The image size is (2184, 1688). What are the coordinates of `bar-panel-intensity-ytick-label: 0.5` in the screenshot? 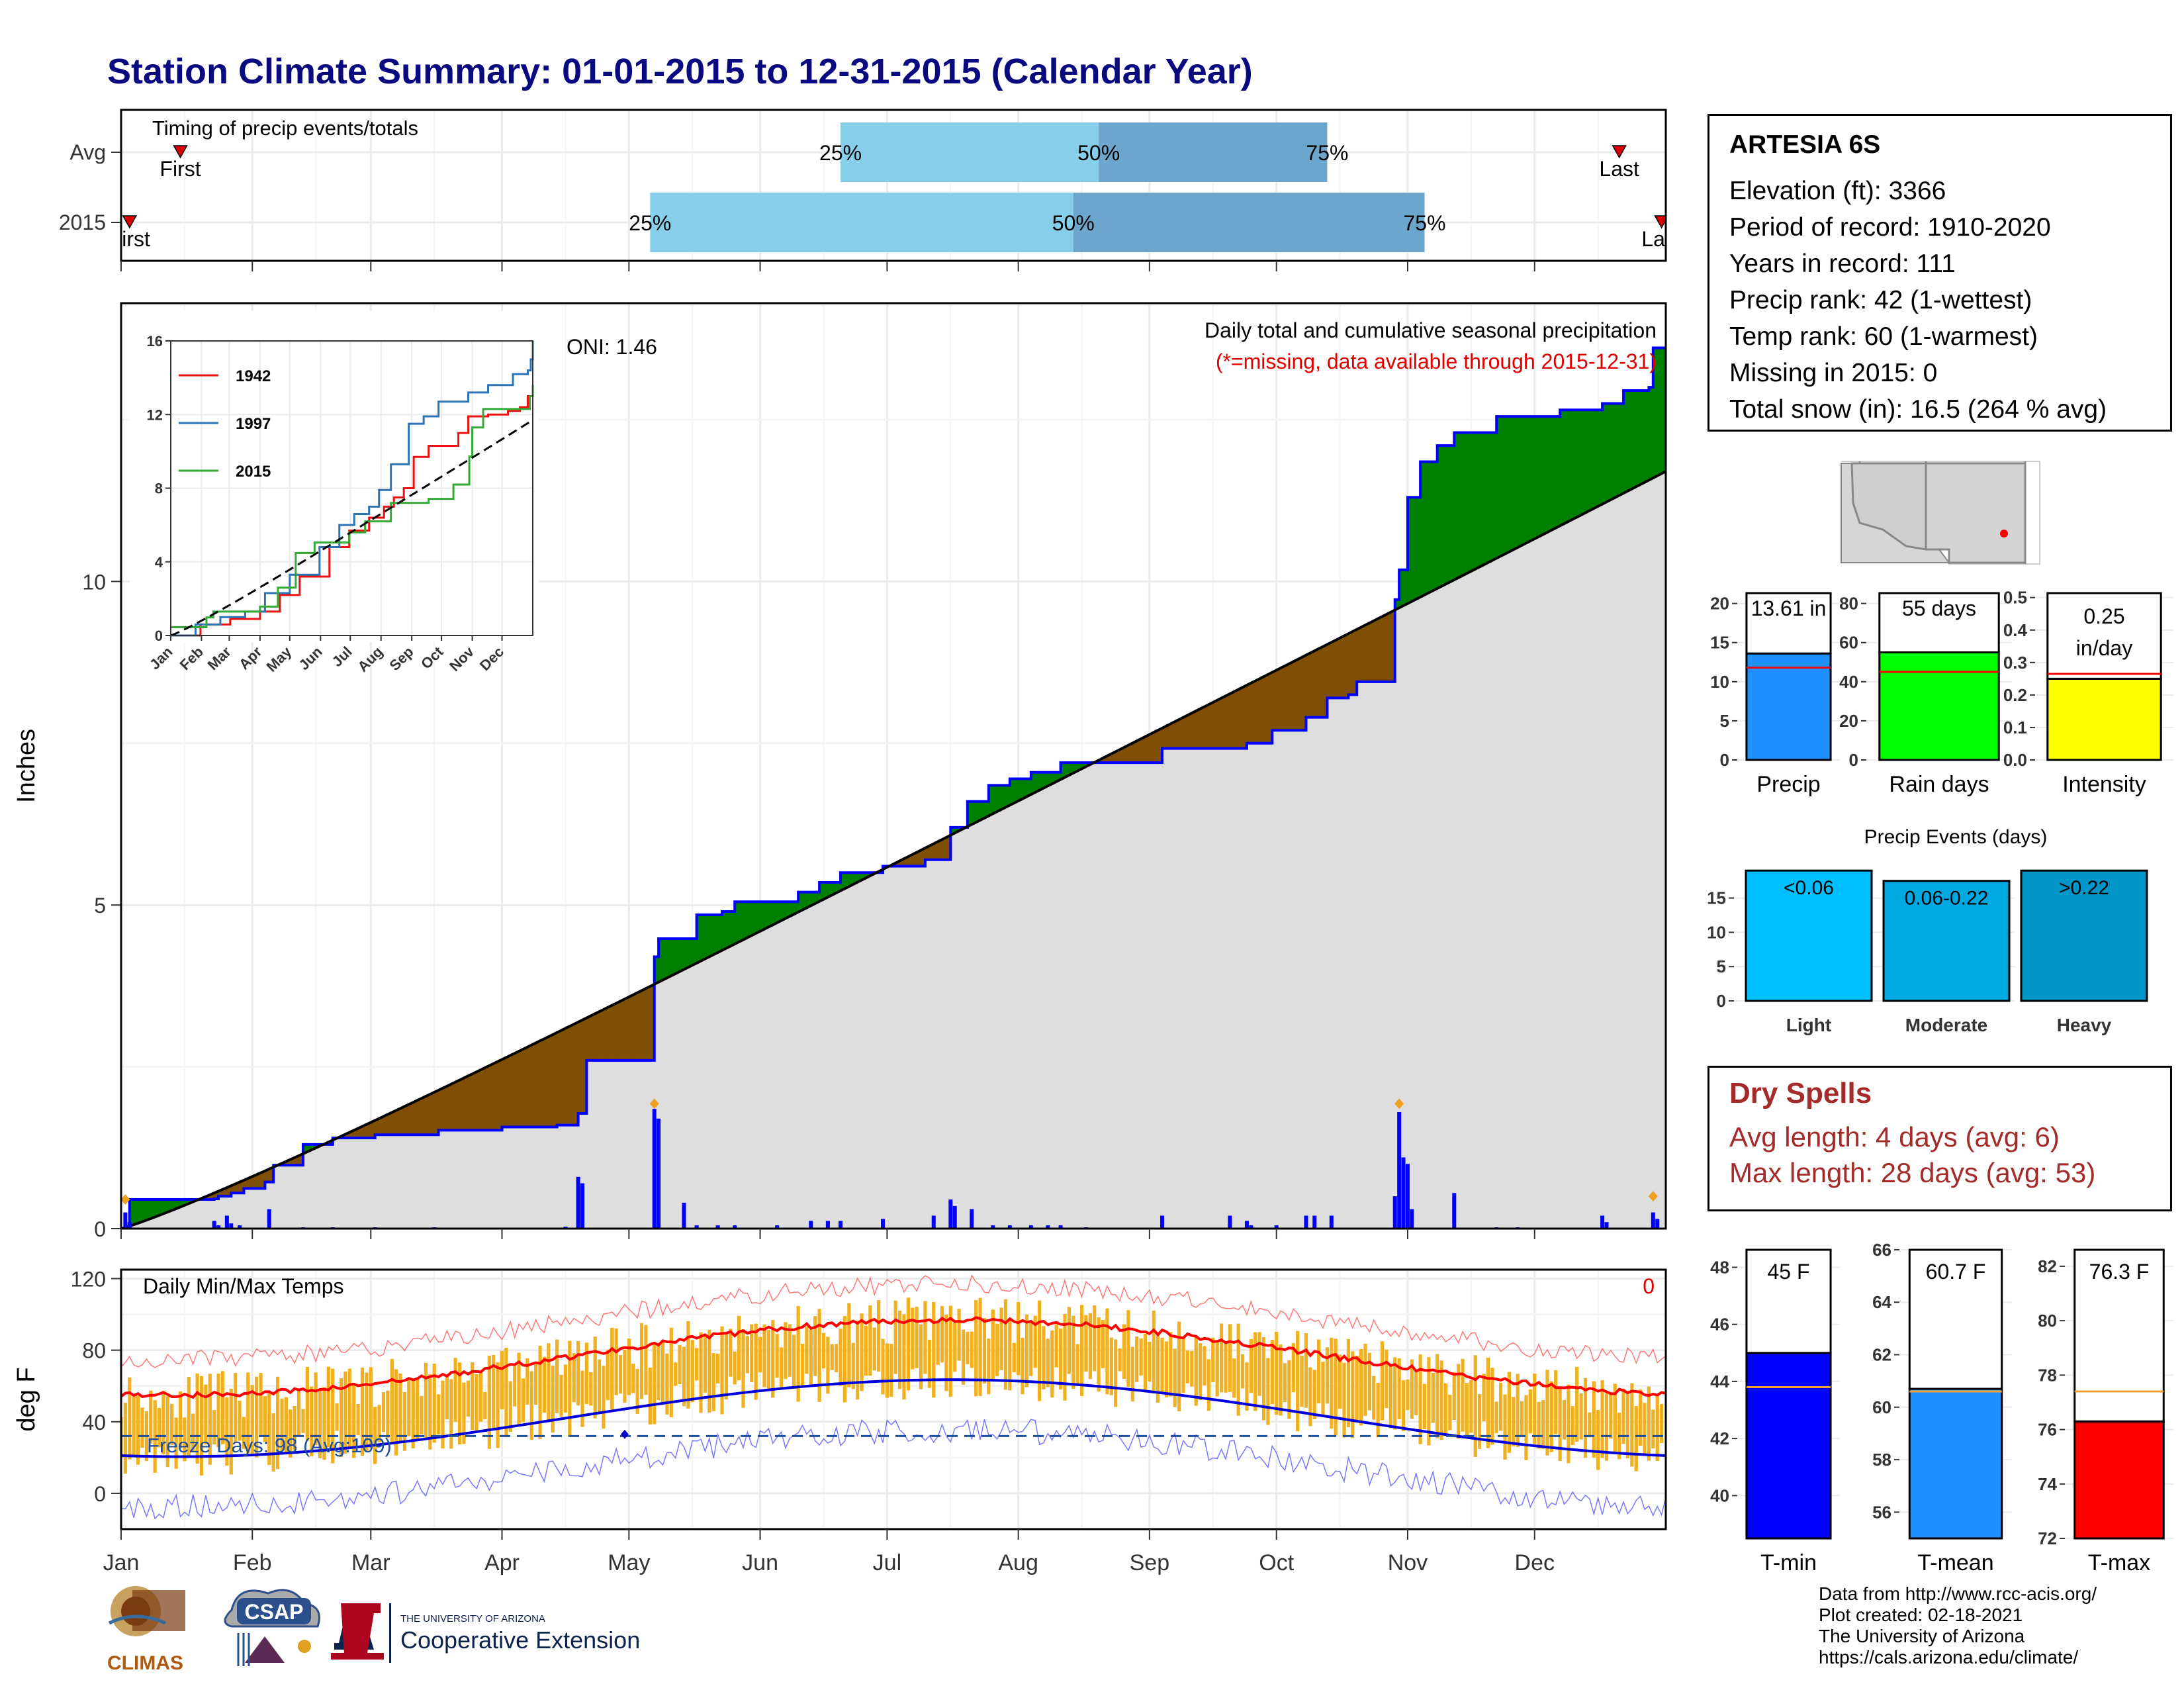 It's located at (2015, 598).